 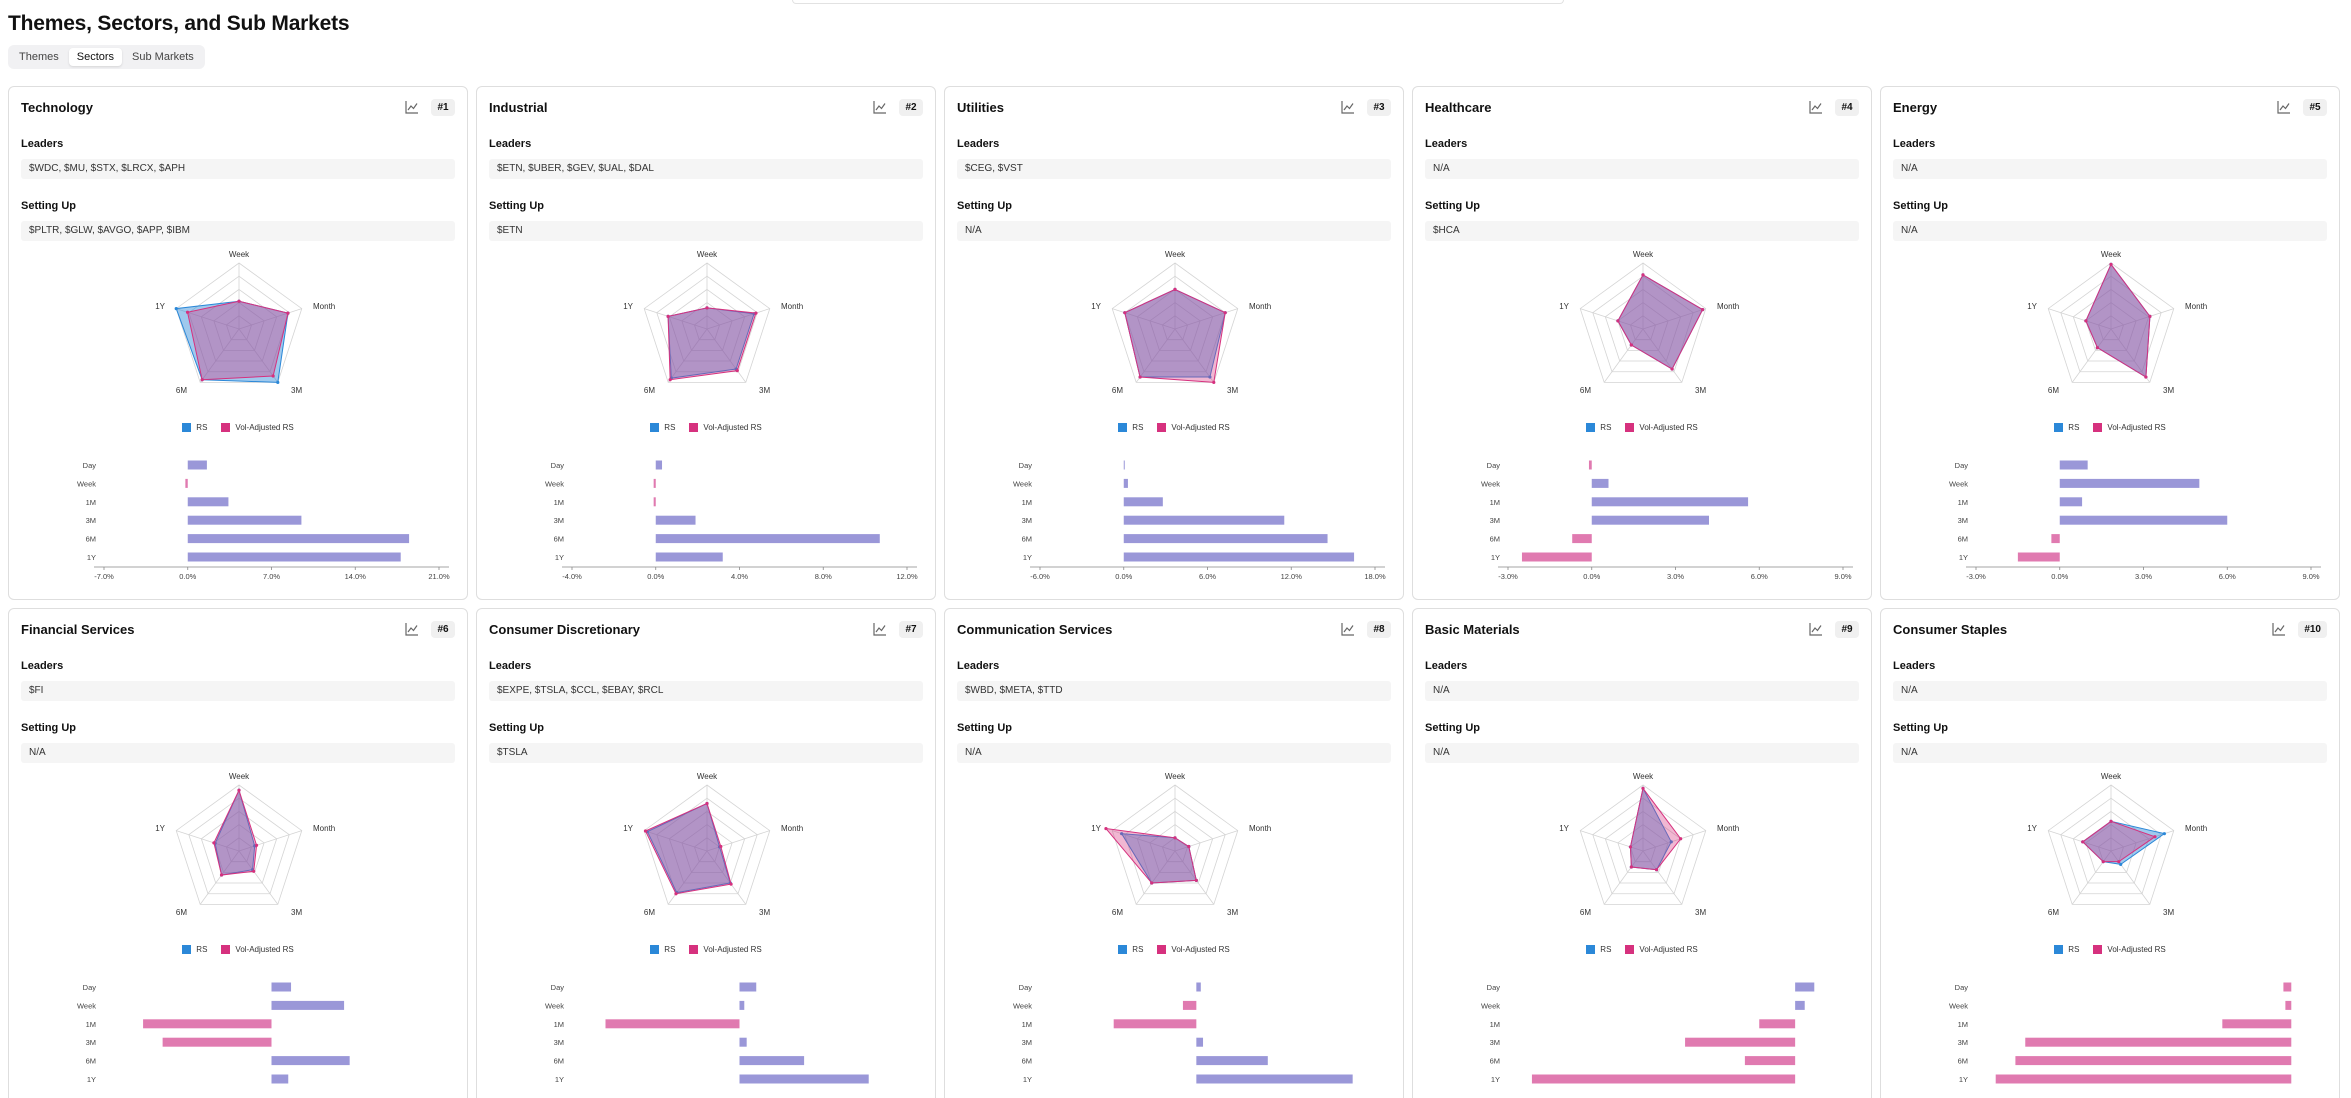 I want to click on radar-series-rs, so click(x=235, y=832).